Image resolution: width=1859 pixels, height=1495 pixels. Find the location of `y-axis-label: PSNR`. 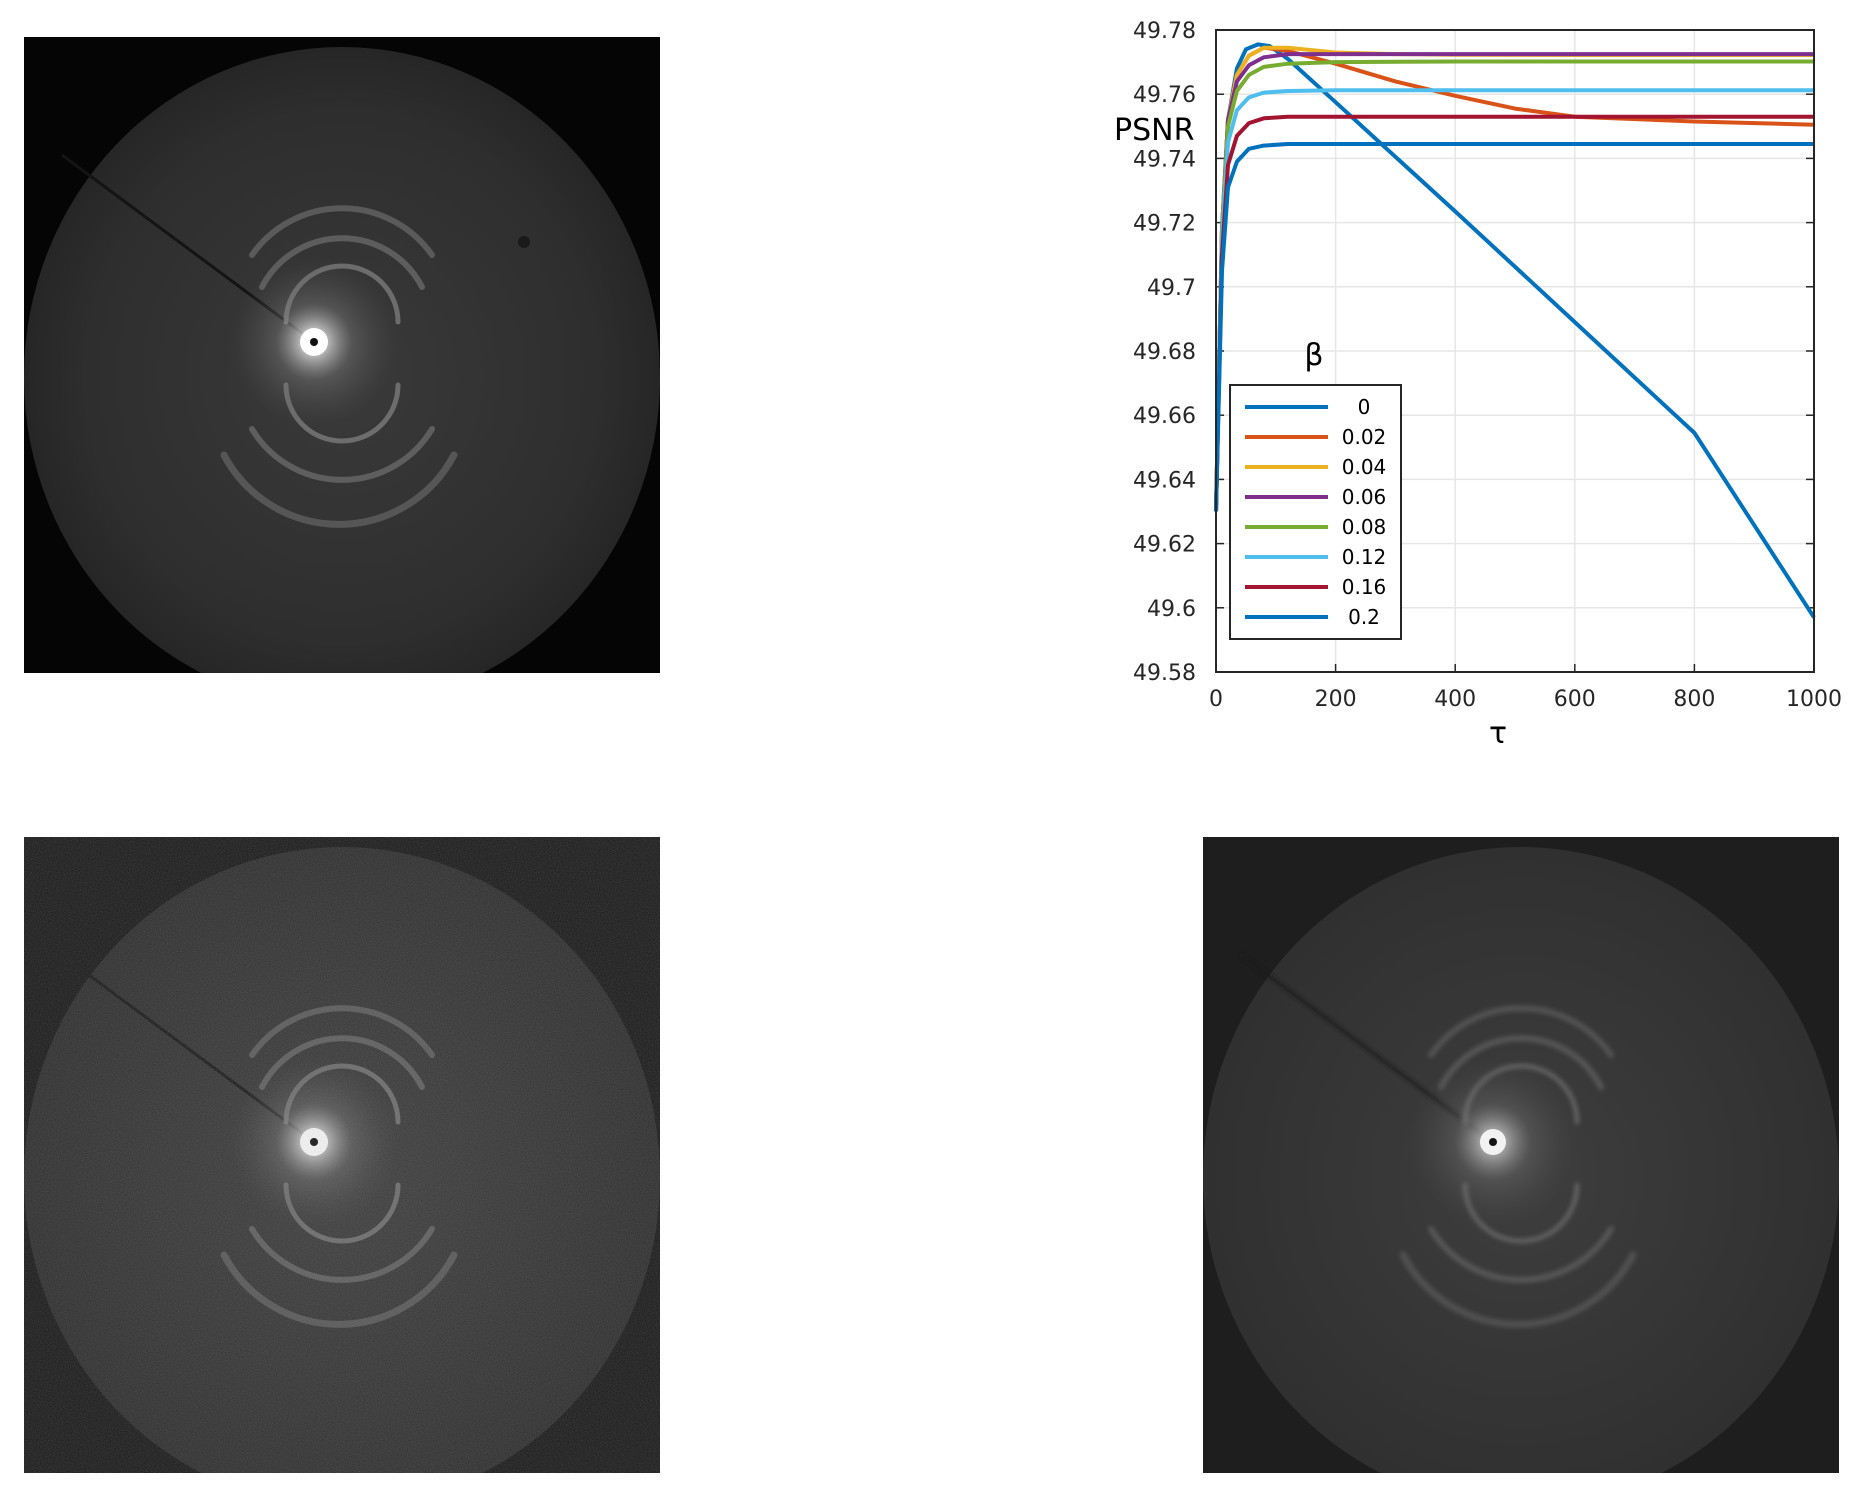

y-axis-label: PSNR is located at coordinates (1154, 130).